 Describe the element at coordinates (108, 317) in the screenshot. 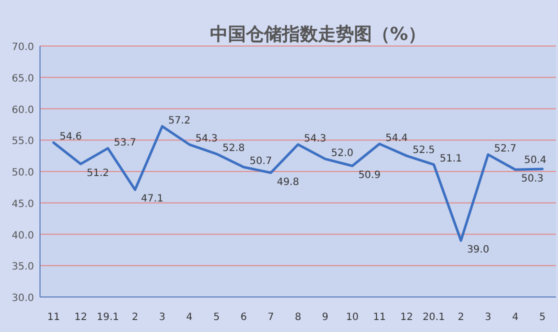

I see `x-tick-label: 19.1` at that location.